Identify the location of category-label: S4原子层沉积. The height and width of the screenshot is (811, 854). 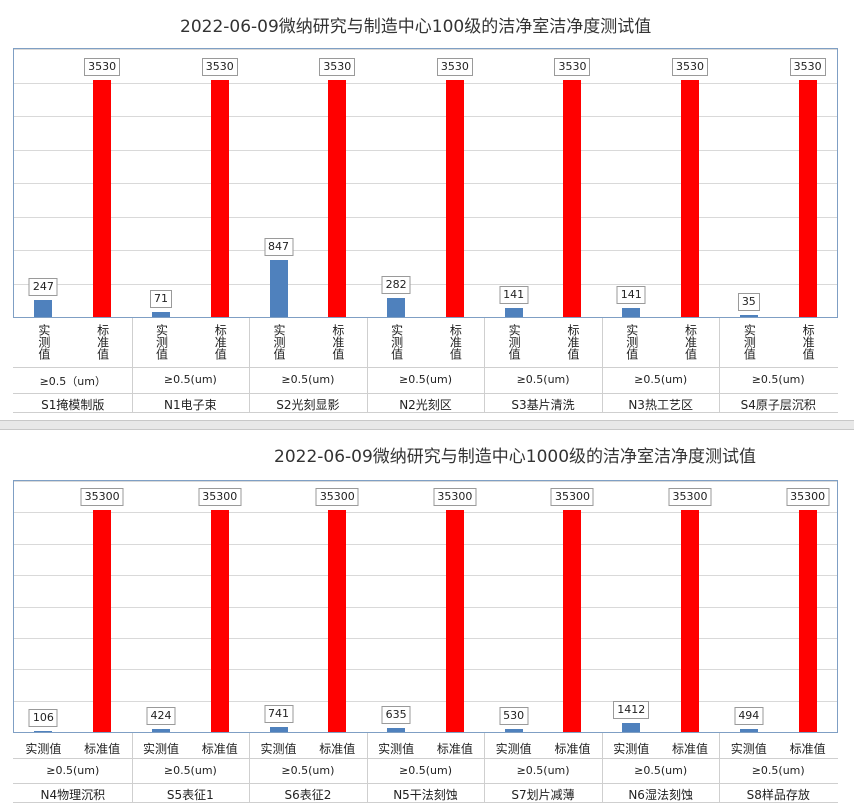
(778, 405).